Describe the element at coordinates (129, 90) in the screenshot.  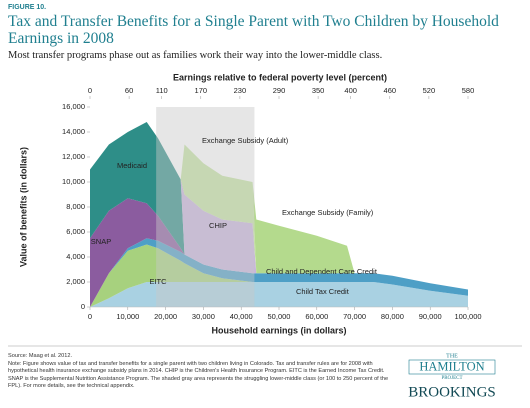
I see `x2-tick-label: 60` at that location.